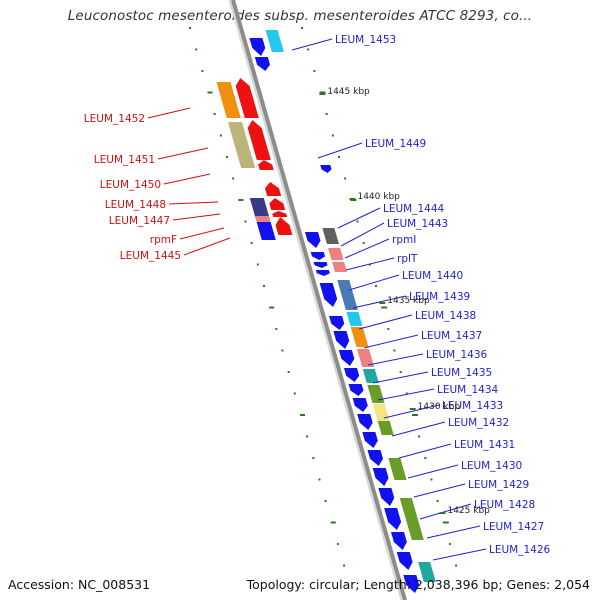 Image resolution: width=600 pixels, height=600 pixels. I want to click on forward-gene-label-11: LEUM_1435, so click(461, 373).